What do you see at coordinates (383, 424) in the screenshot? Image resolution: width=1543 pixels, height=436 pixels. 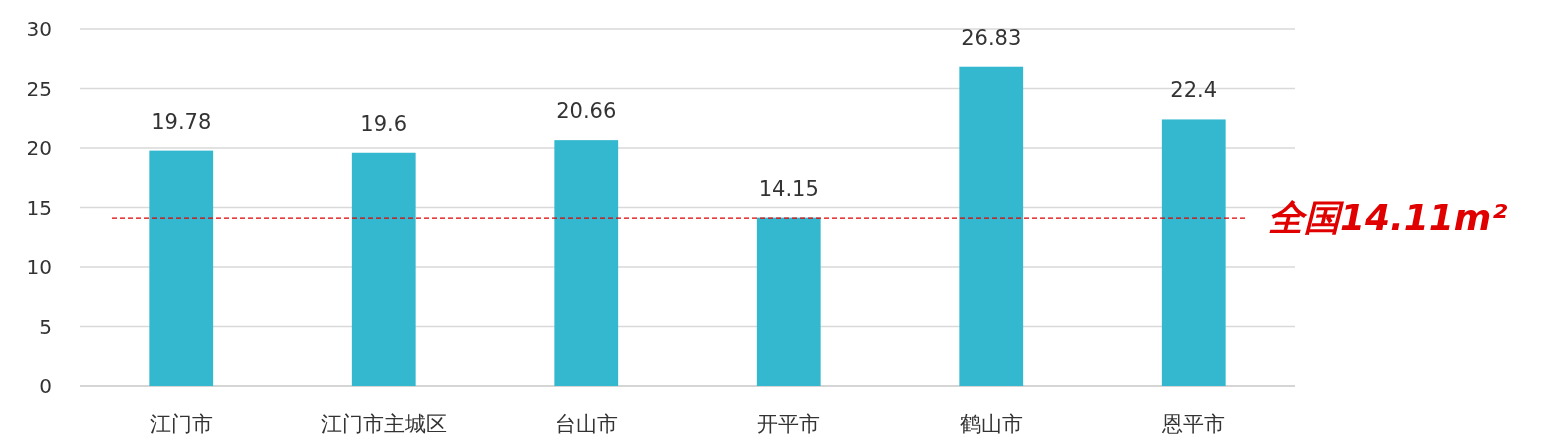 I see `x-tick-label: 江门市主城区` at bounding box center [383, 424].